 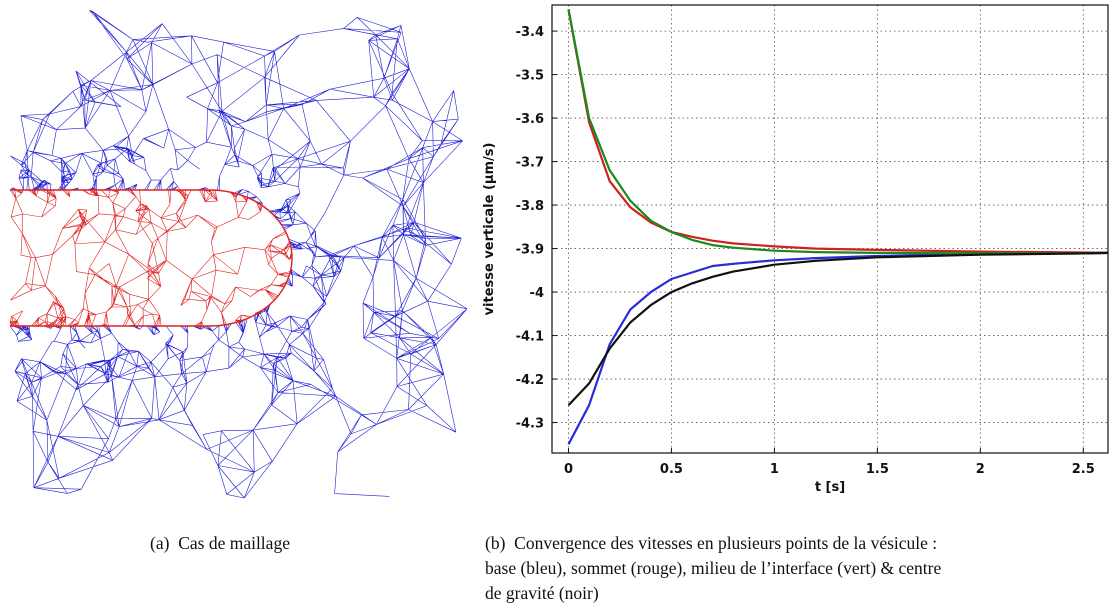 I want to click on x-tick-label: 2, so click(x=980, y=469).